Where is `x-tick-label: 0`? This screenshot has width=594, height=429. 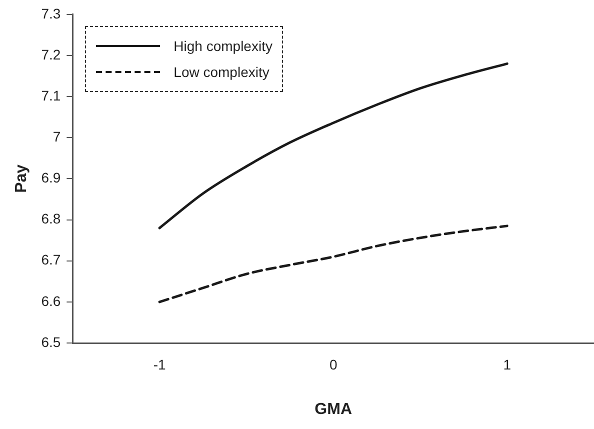
x-tick-label: 0 is located at coordinates (333, 364).